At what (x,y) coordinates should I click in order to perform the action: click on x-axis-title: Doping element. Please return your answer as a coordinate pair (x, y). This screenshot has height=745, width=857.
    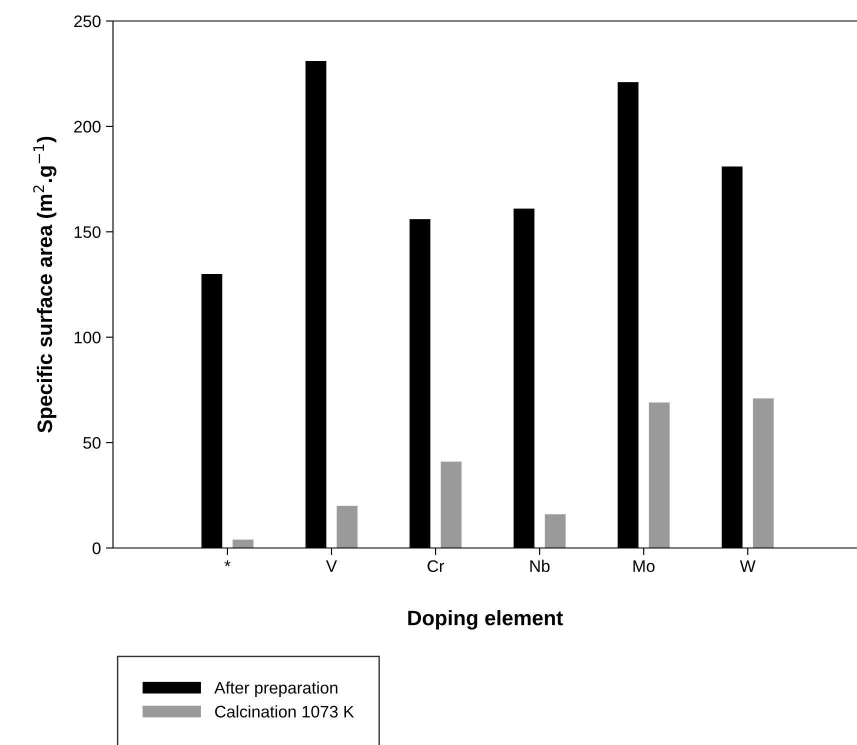
    Looking at the image, I should click on (485, 620).